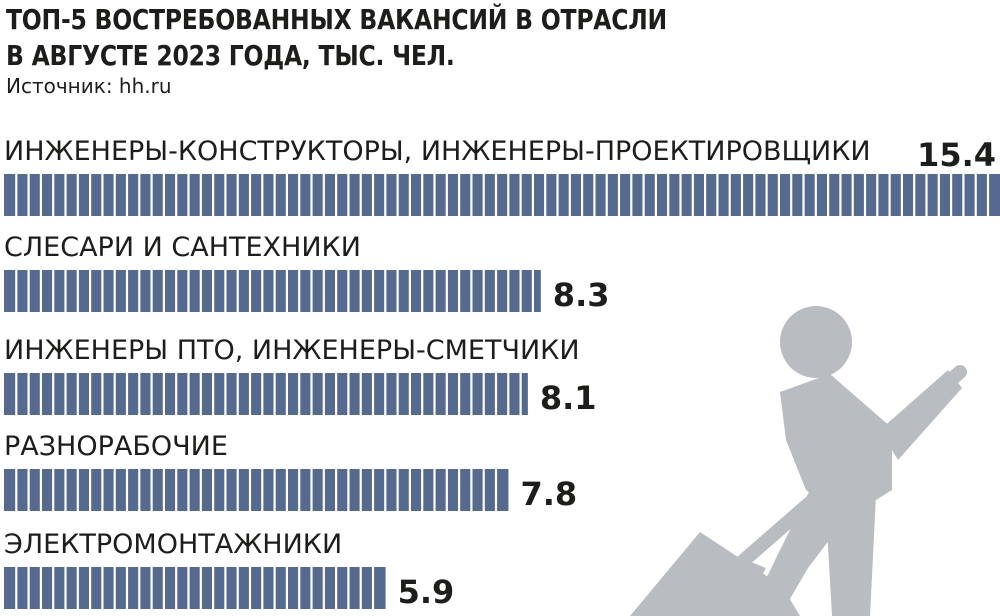  What do you see at coordinates (230, 55) in the screenshot?
I see `chart-title-line-2: В АВГУСТЕ 2023 ГОДА, ТЫС. ЧЕЛ.` at bounding box center [230, 55].